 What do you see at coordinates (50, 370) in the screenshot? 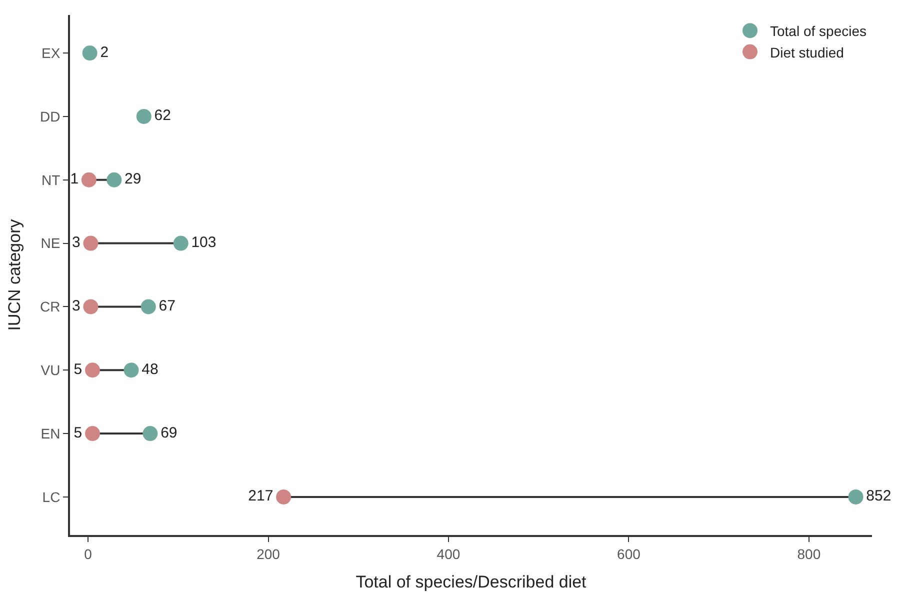
I see `y-tick-label: VU` at bounding box center [50, 370].